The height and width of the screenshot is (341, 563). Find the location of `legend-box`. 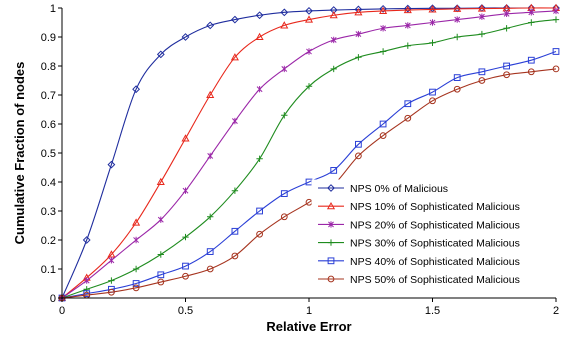

legend-box is located at coordinates (426, 238).